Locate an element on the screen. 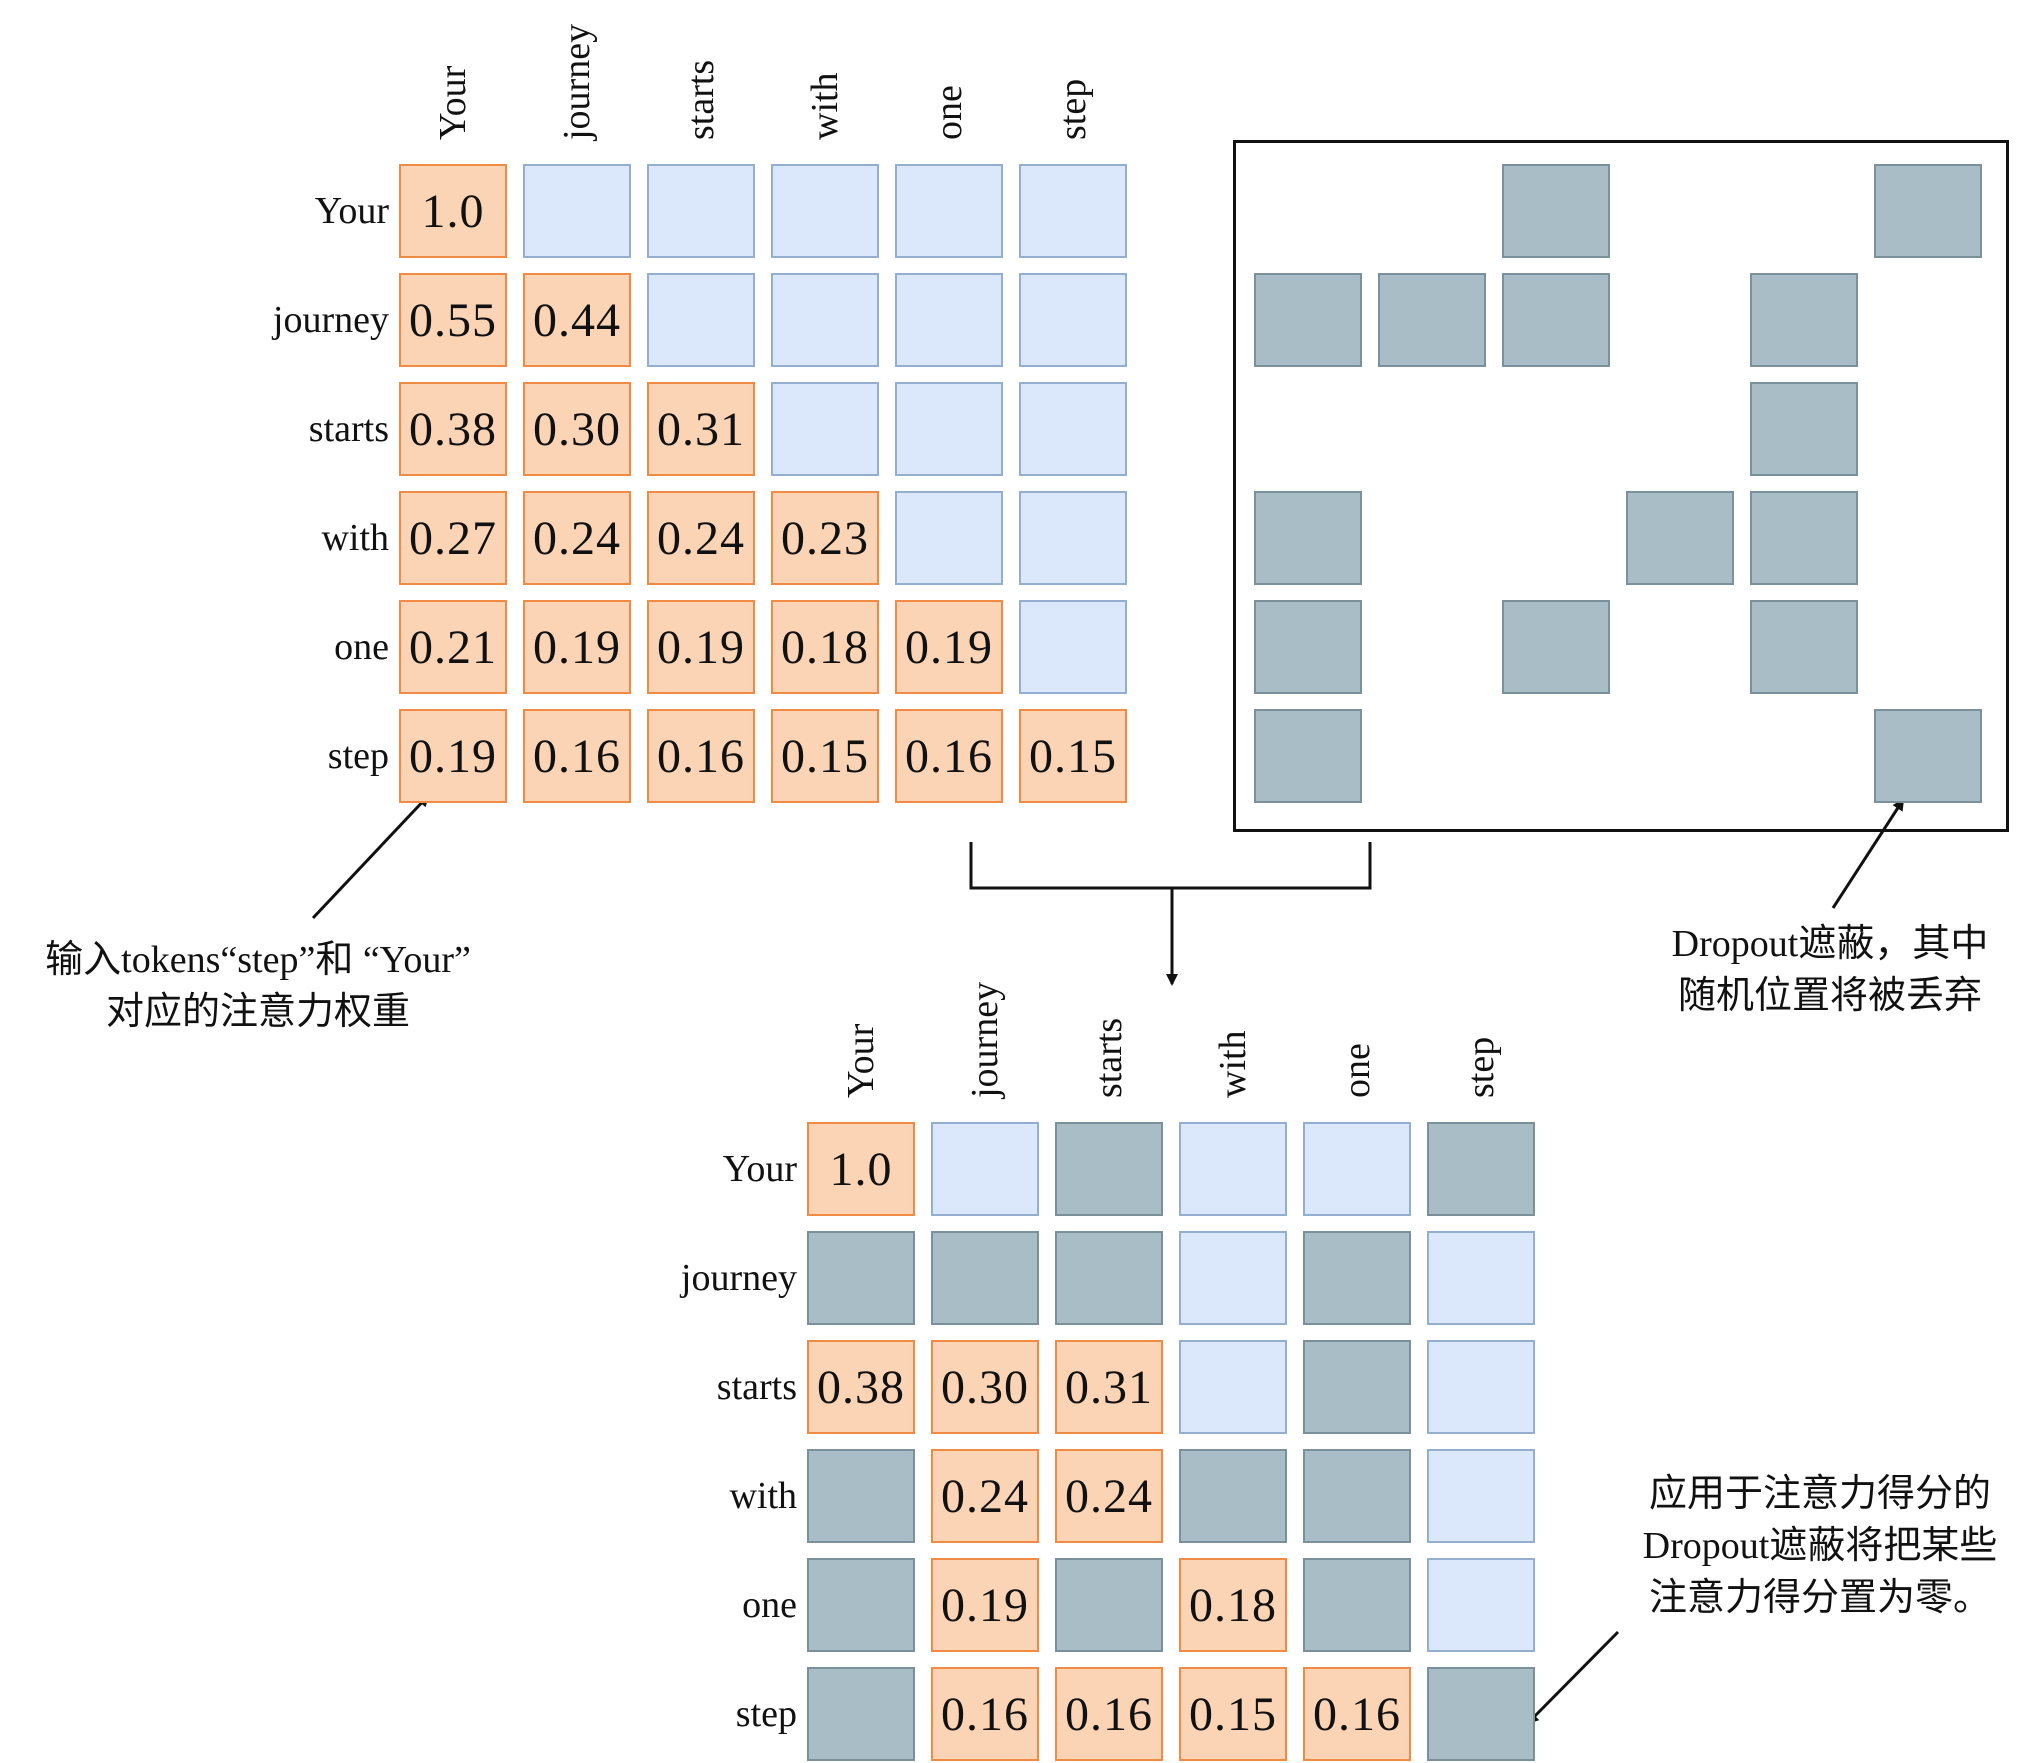 The height and width of the screenshot is (1763, 2028). weights-row-label: one is located at coordinates (361, 647).